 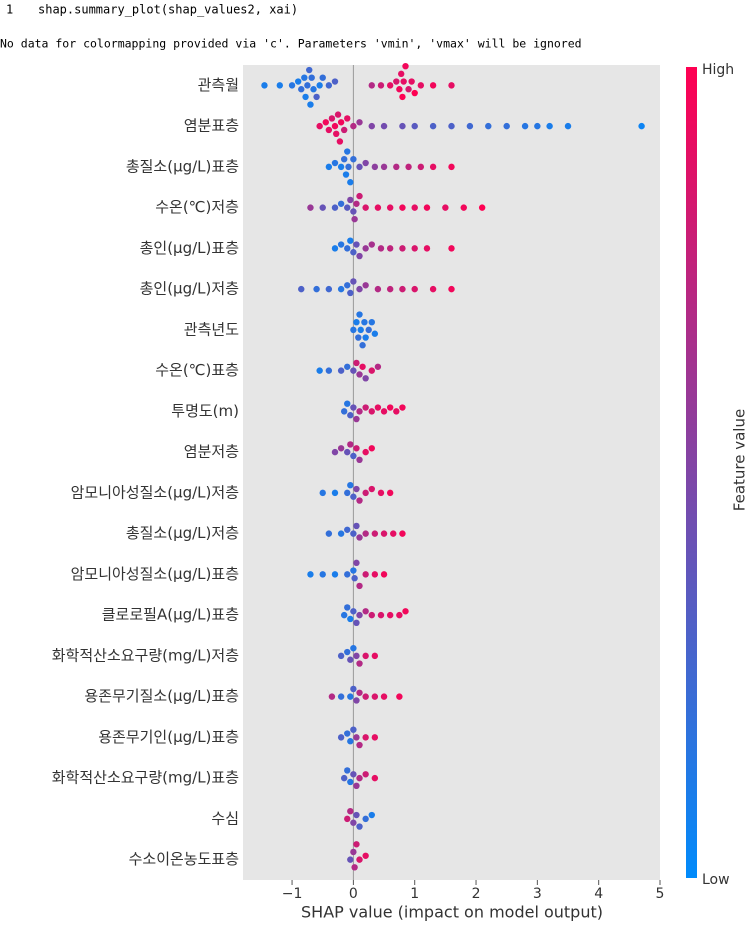 I want to click on feature-label: 총인(μg/L)표층, so click(x=189, y=248).